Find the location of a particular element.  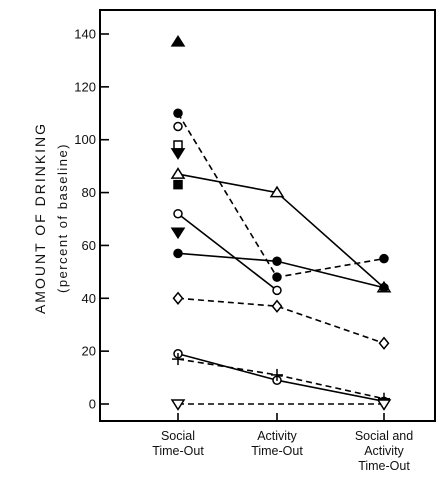

y-tick-label: 80 is located at coordinates (89, 192).